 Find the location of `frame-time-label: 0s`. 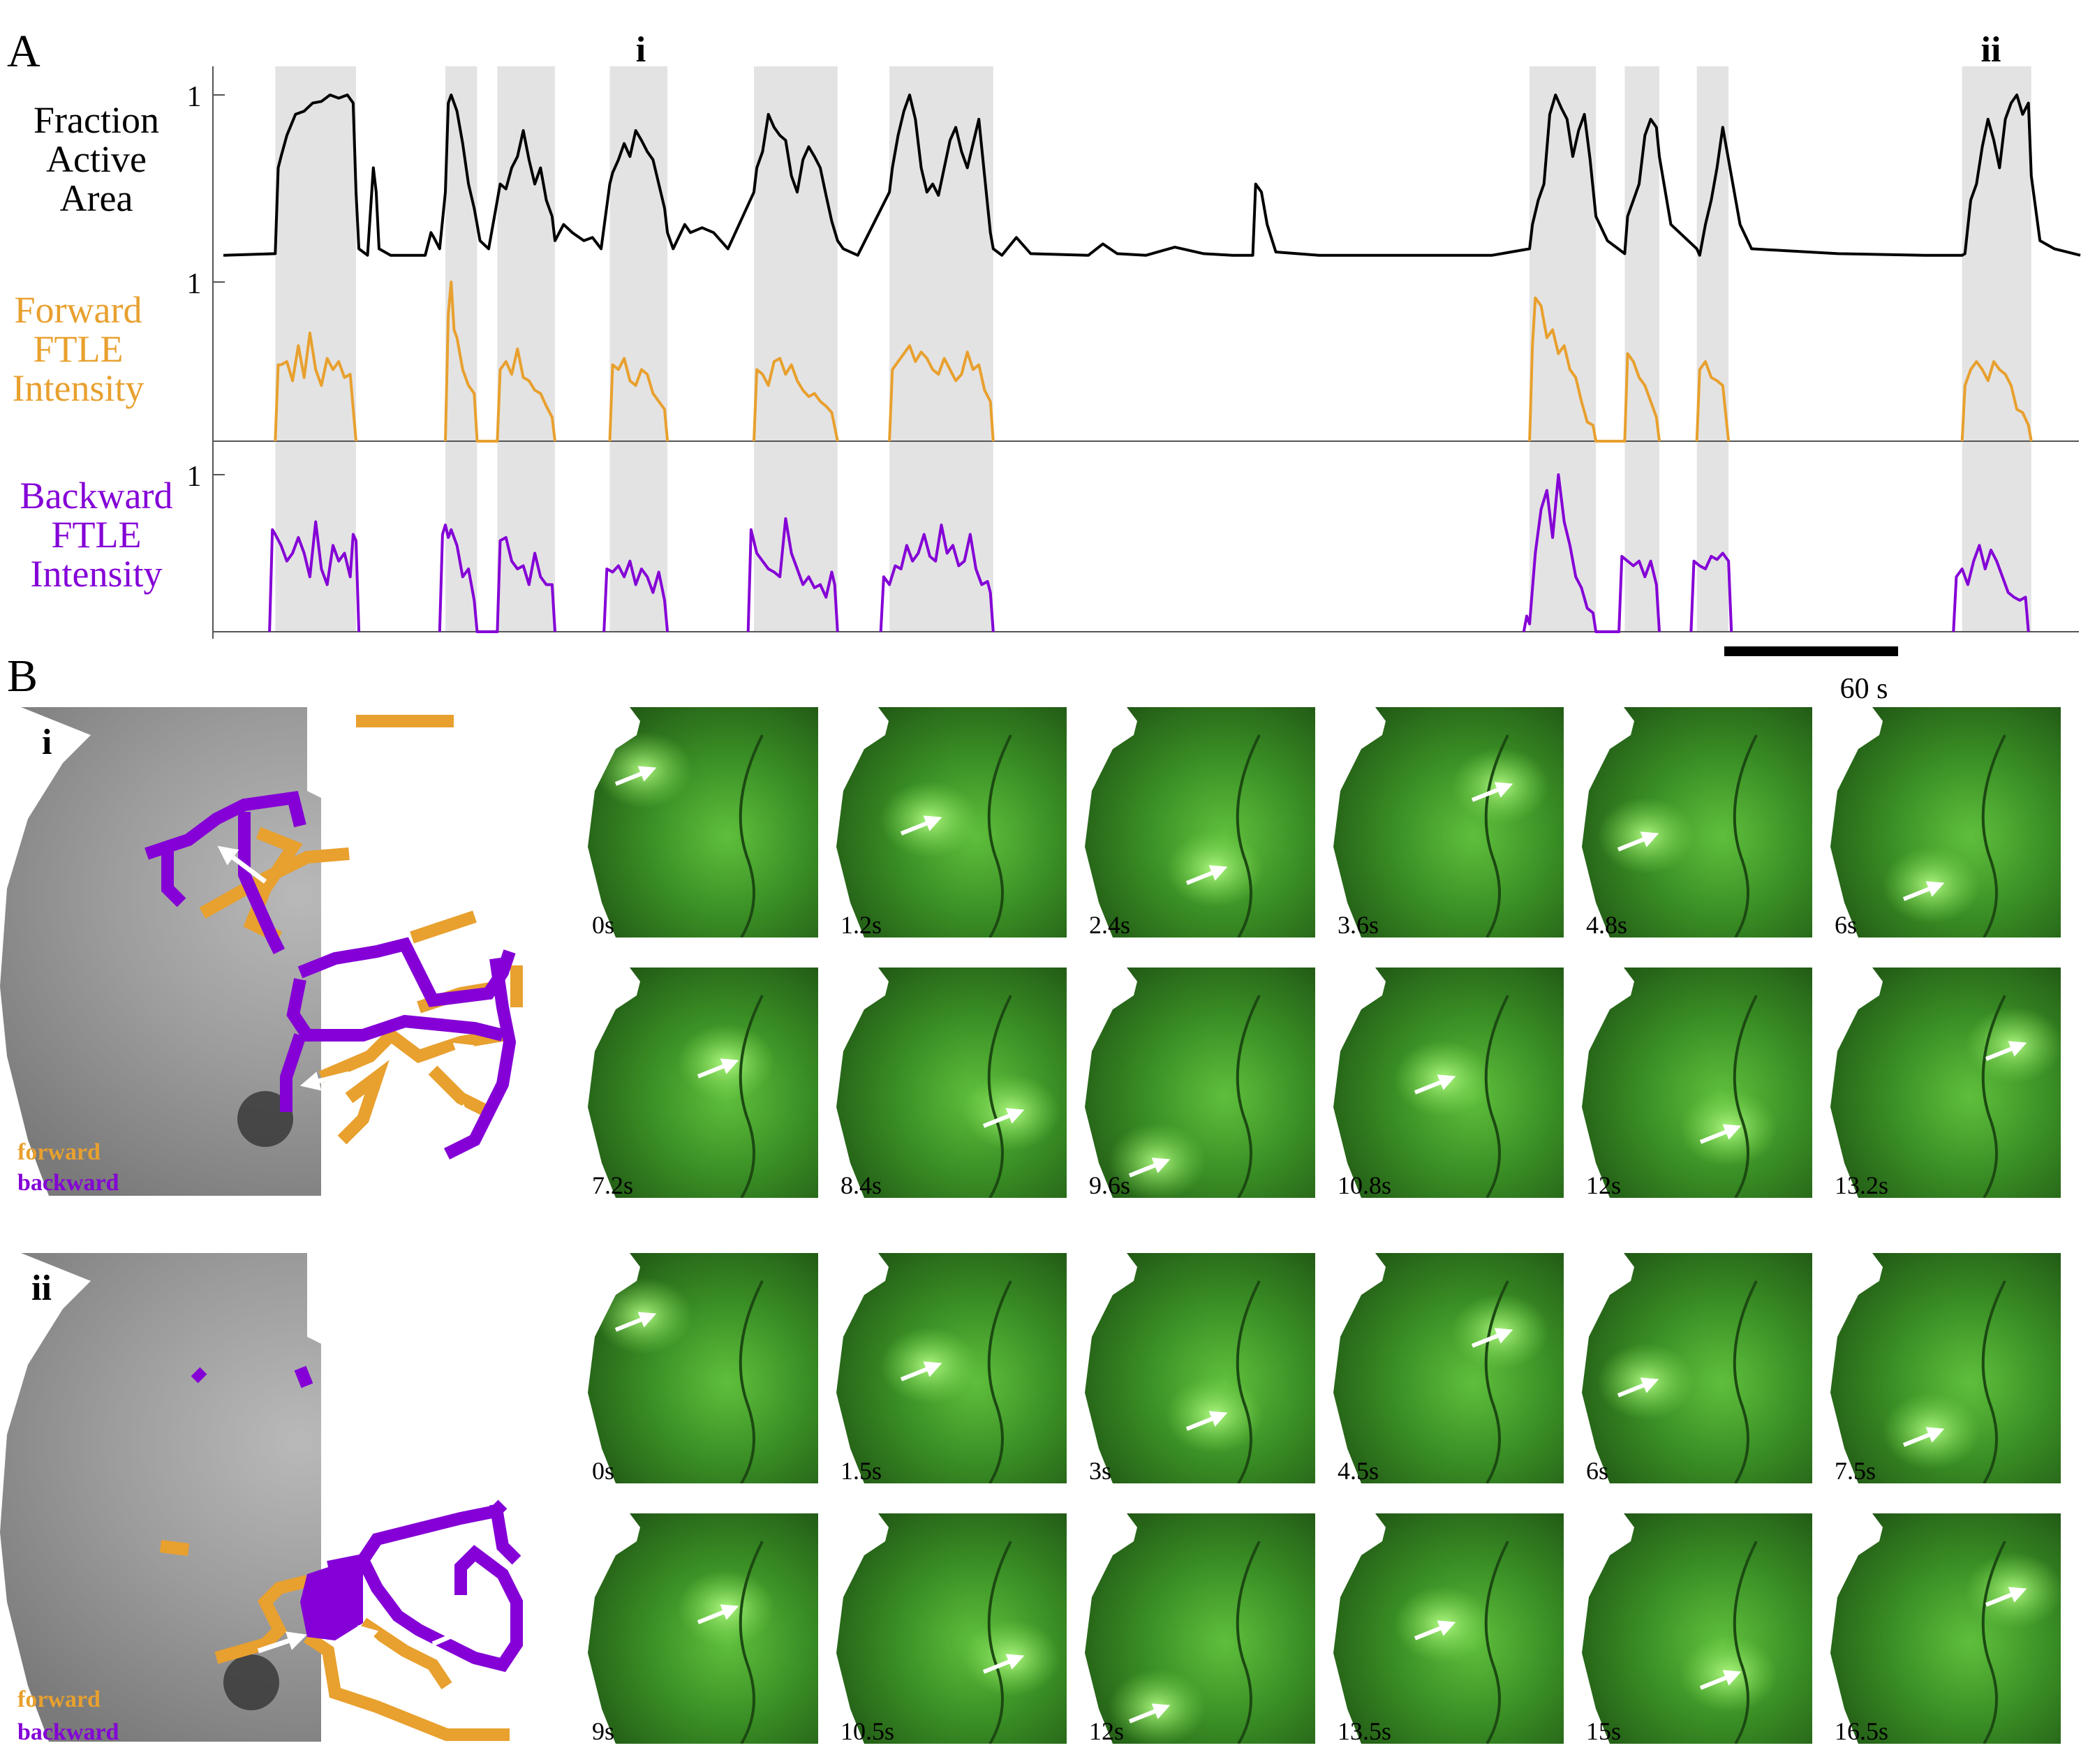

frame-time-label: 0s is located at coordinates (603, 1471).